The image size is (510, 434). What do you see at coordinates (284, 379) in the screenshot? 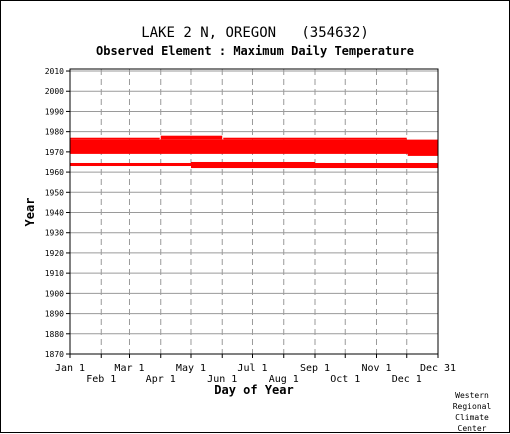
I see `x-tick-label: Aug 1` at bounding box center [284, 379].